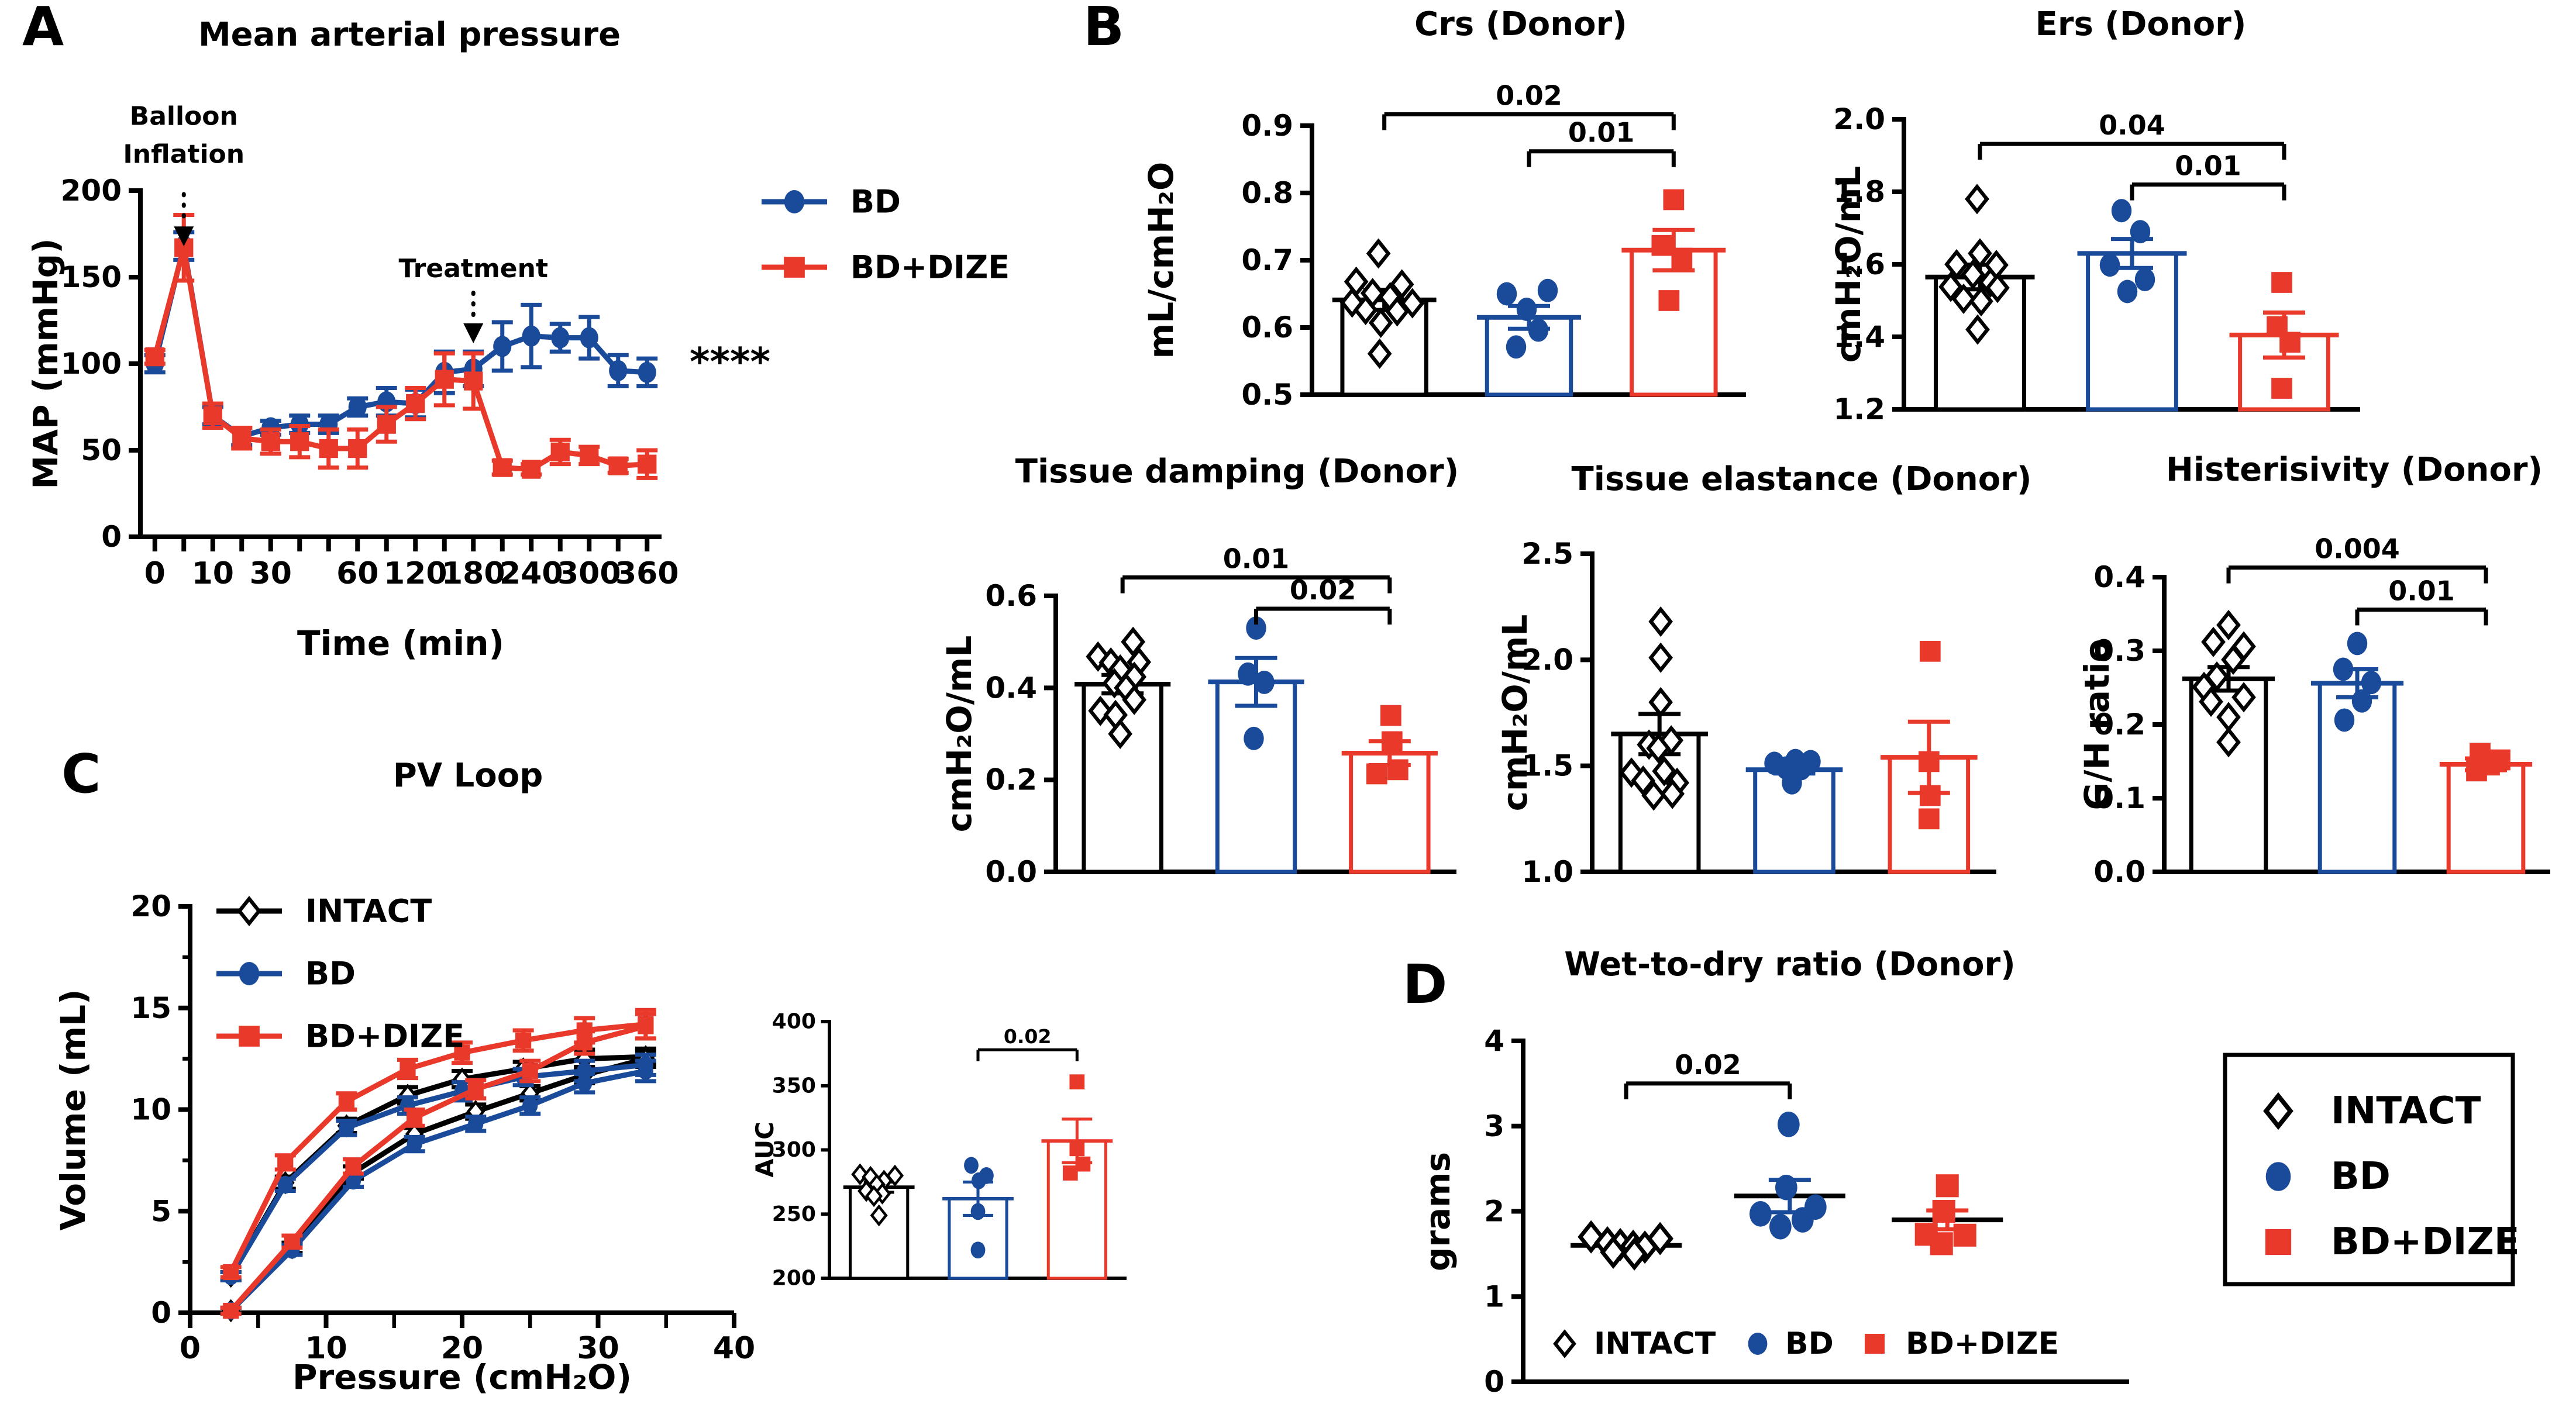 The height and width of the screenshot is (1404, 2576). Describe the element at coordinates (73, 1109) in the screenshot. I see `svg-text: Volume (mL)` at that location.